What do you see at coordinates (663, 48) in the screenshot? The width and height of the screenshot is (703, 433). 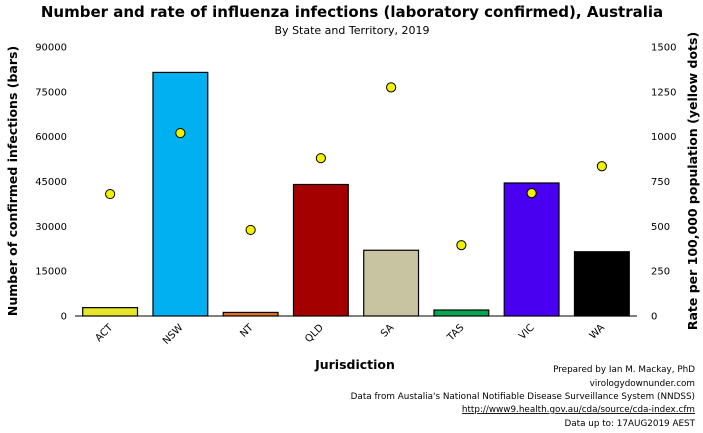 I see `y2-tick-label: 1500` at bounding box center [663, 48].